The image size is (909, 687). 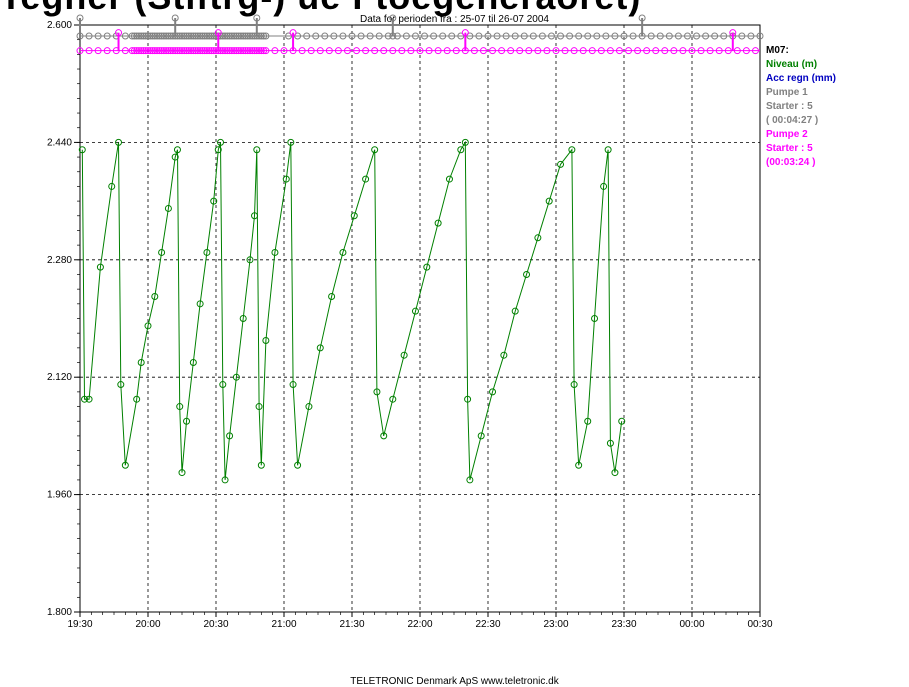 What do you see at coordinates (787, 92) in the screenshot?
I see `legend-item: Pumpe 1` at bounding box center [787, 92].